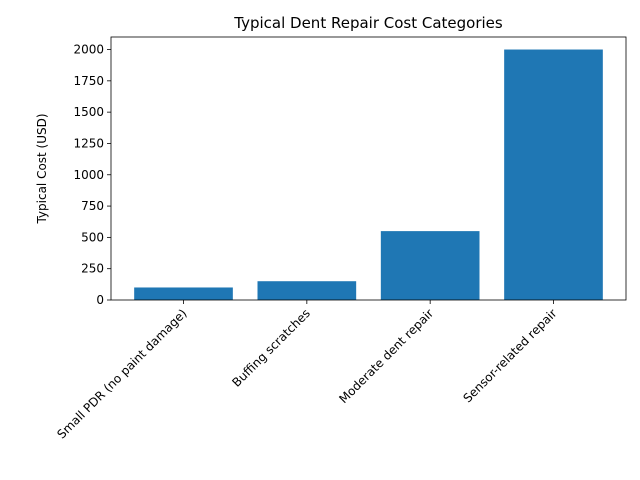 Image resolution: width=640 pixels, height=480 pixels. What do you see at coordinates (92, 269) in the screenshot?
I see `y-tick-label: 250` at bounding box center [92, 269].